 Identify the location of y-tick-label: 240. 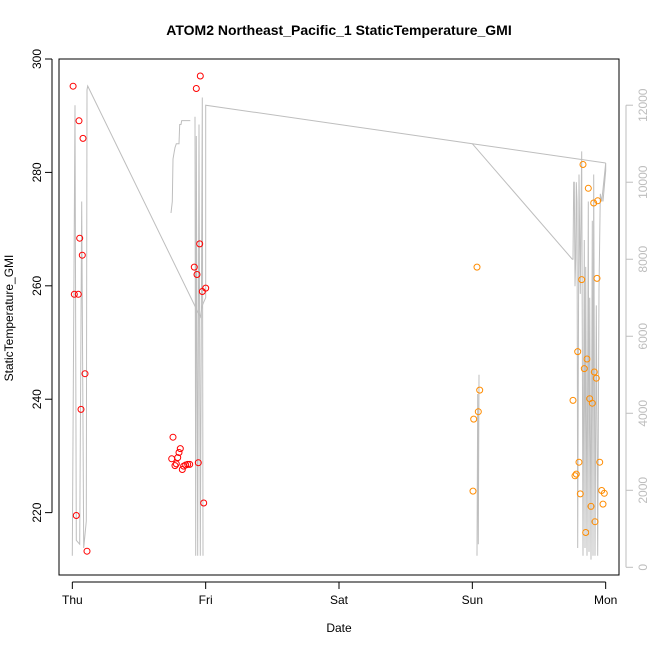
(37, 399).